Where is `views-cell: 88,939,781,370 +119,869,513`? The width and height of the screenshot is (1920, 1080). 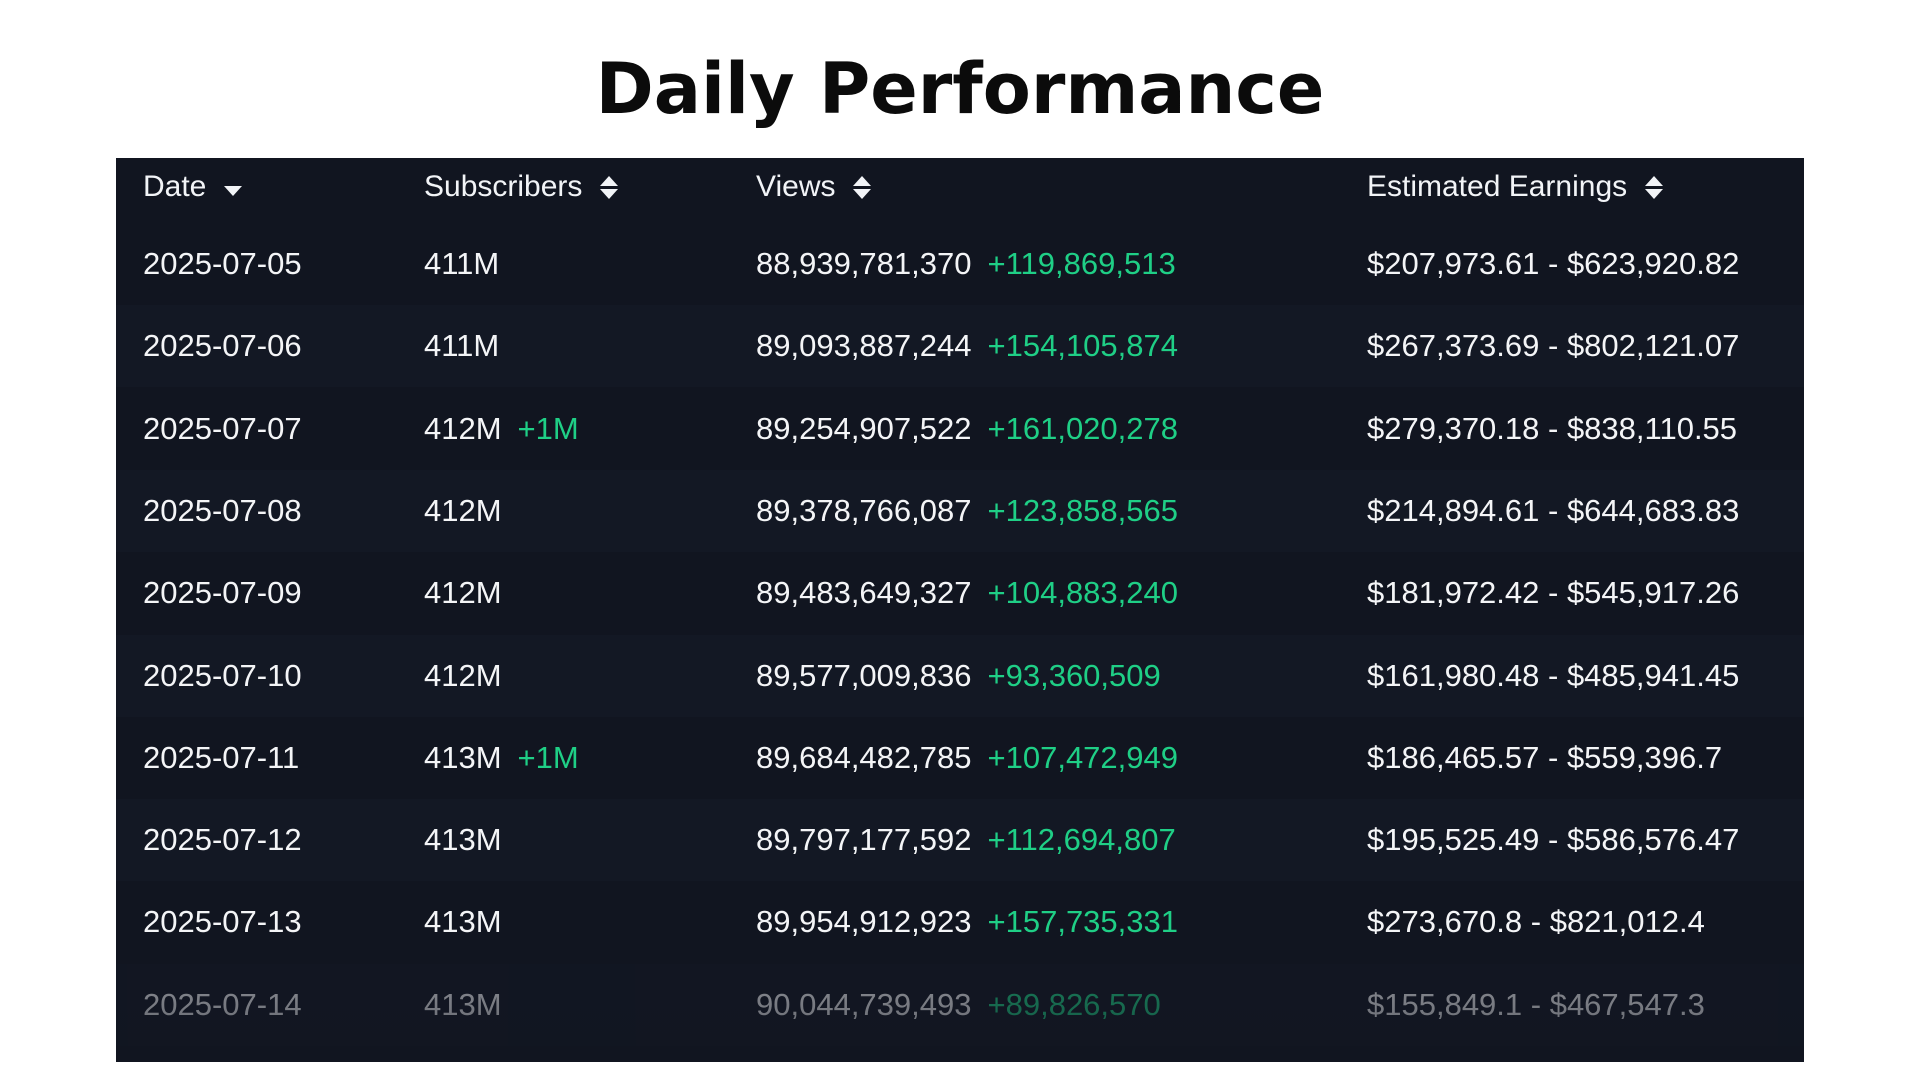 views-cell: 88,939,781,370 +119,869,513 is located at coordinates (966, 264).